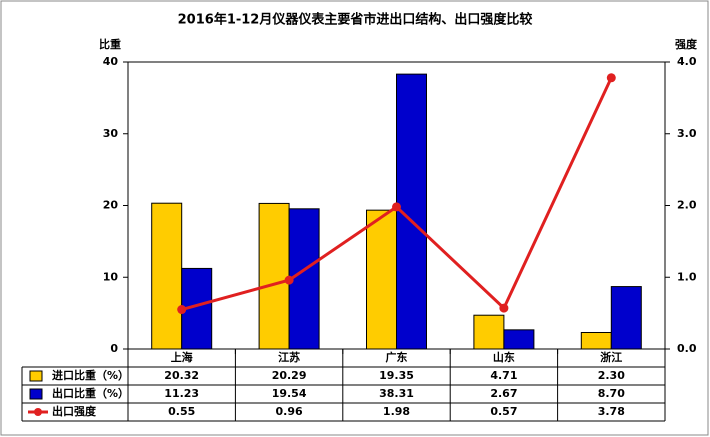 The image size is (710, 437). Describe the element at coordinates (181, 375) in the screenshot. I see `table-value: 20.32` at that location.